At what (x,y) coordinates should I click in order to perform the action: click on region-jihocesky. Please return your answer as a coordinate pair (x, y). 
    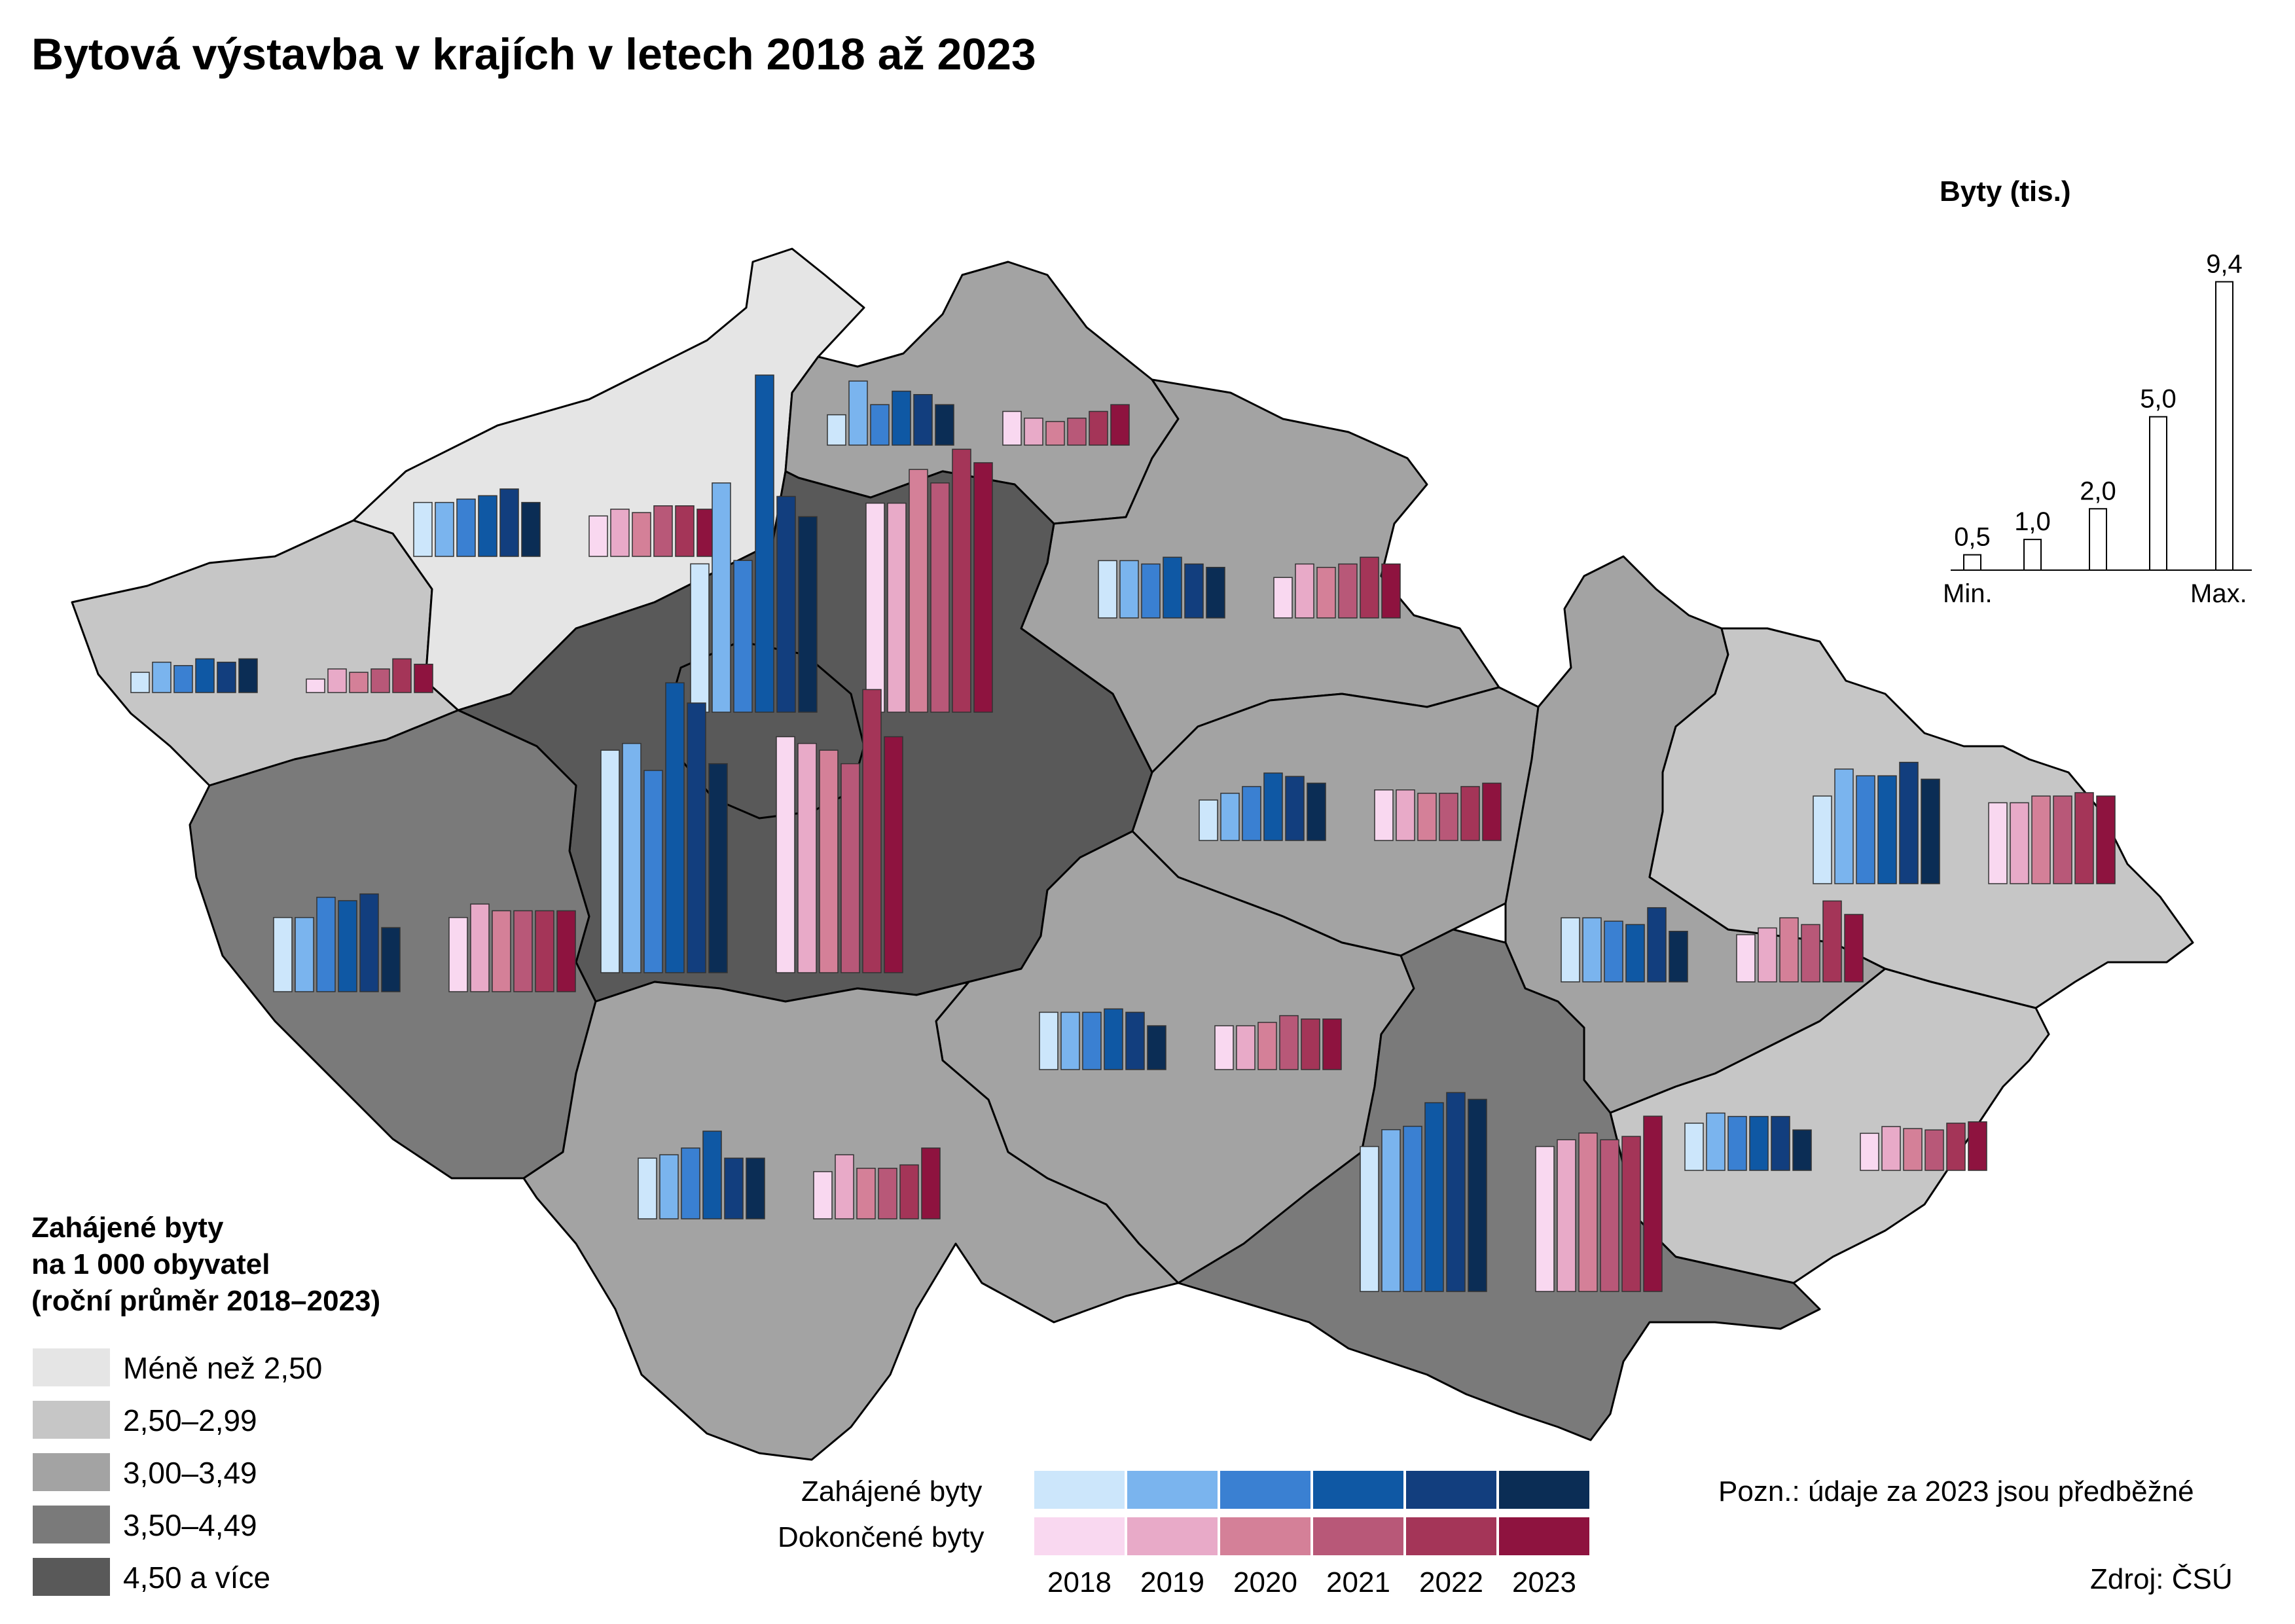
    Looking at the image, I should click on (851, 1221).